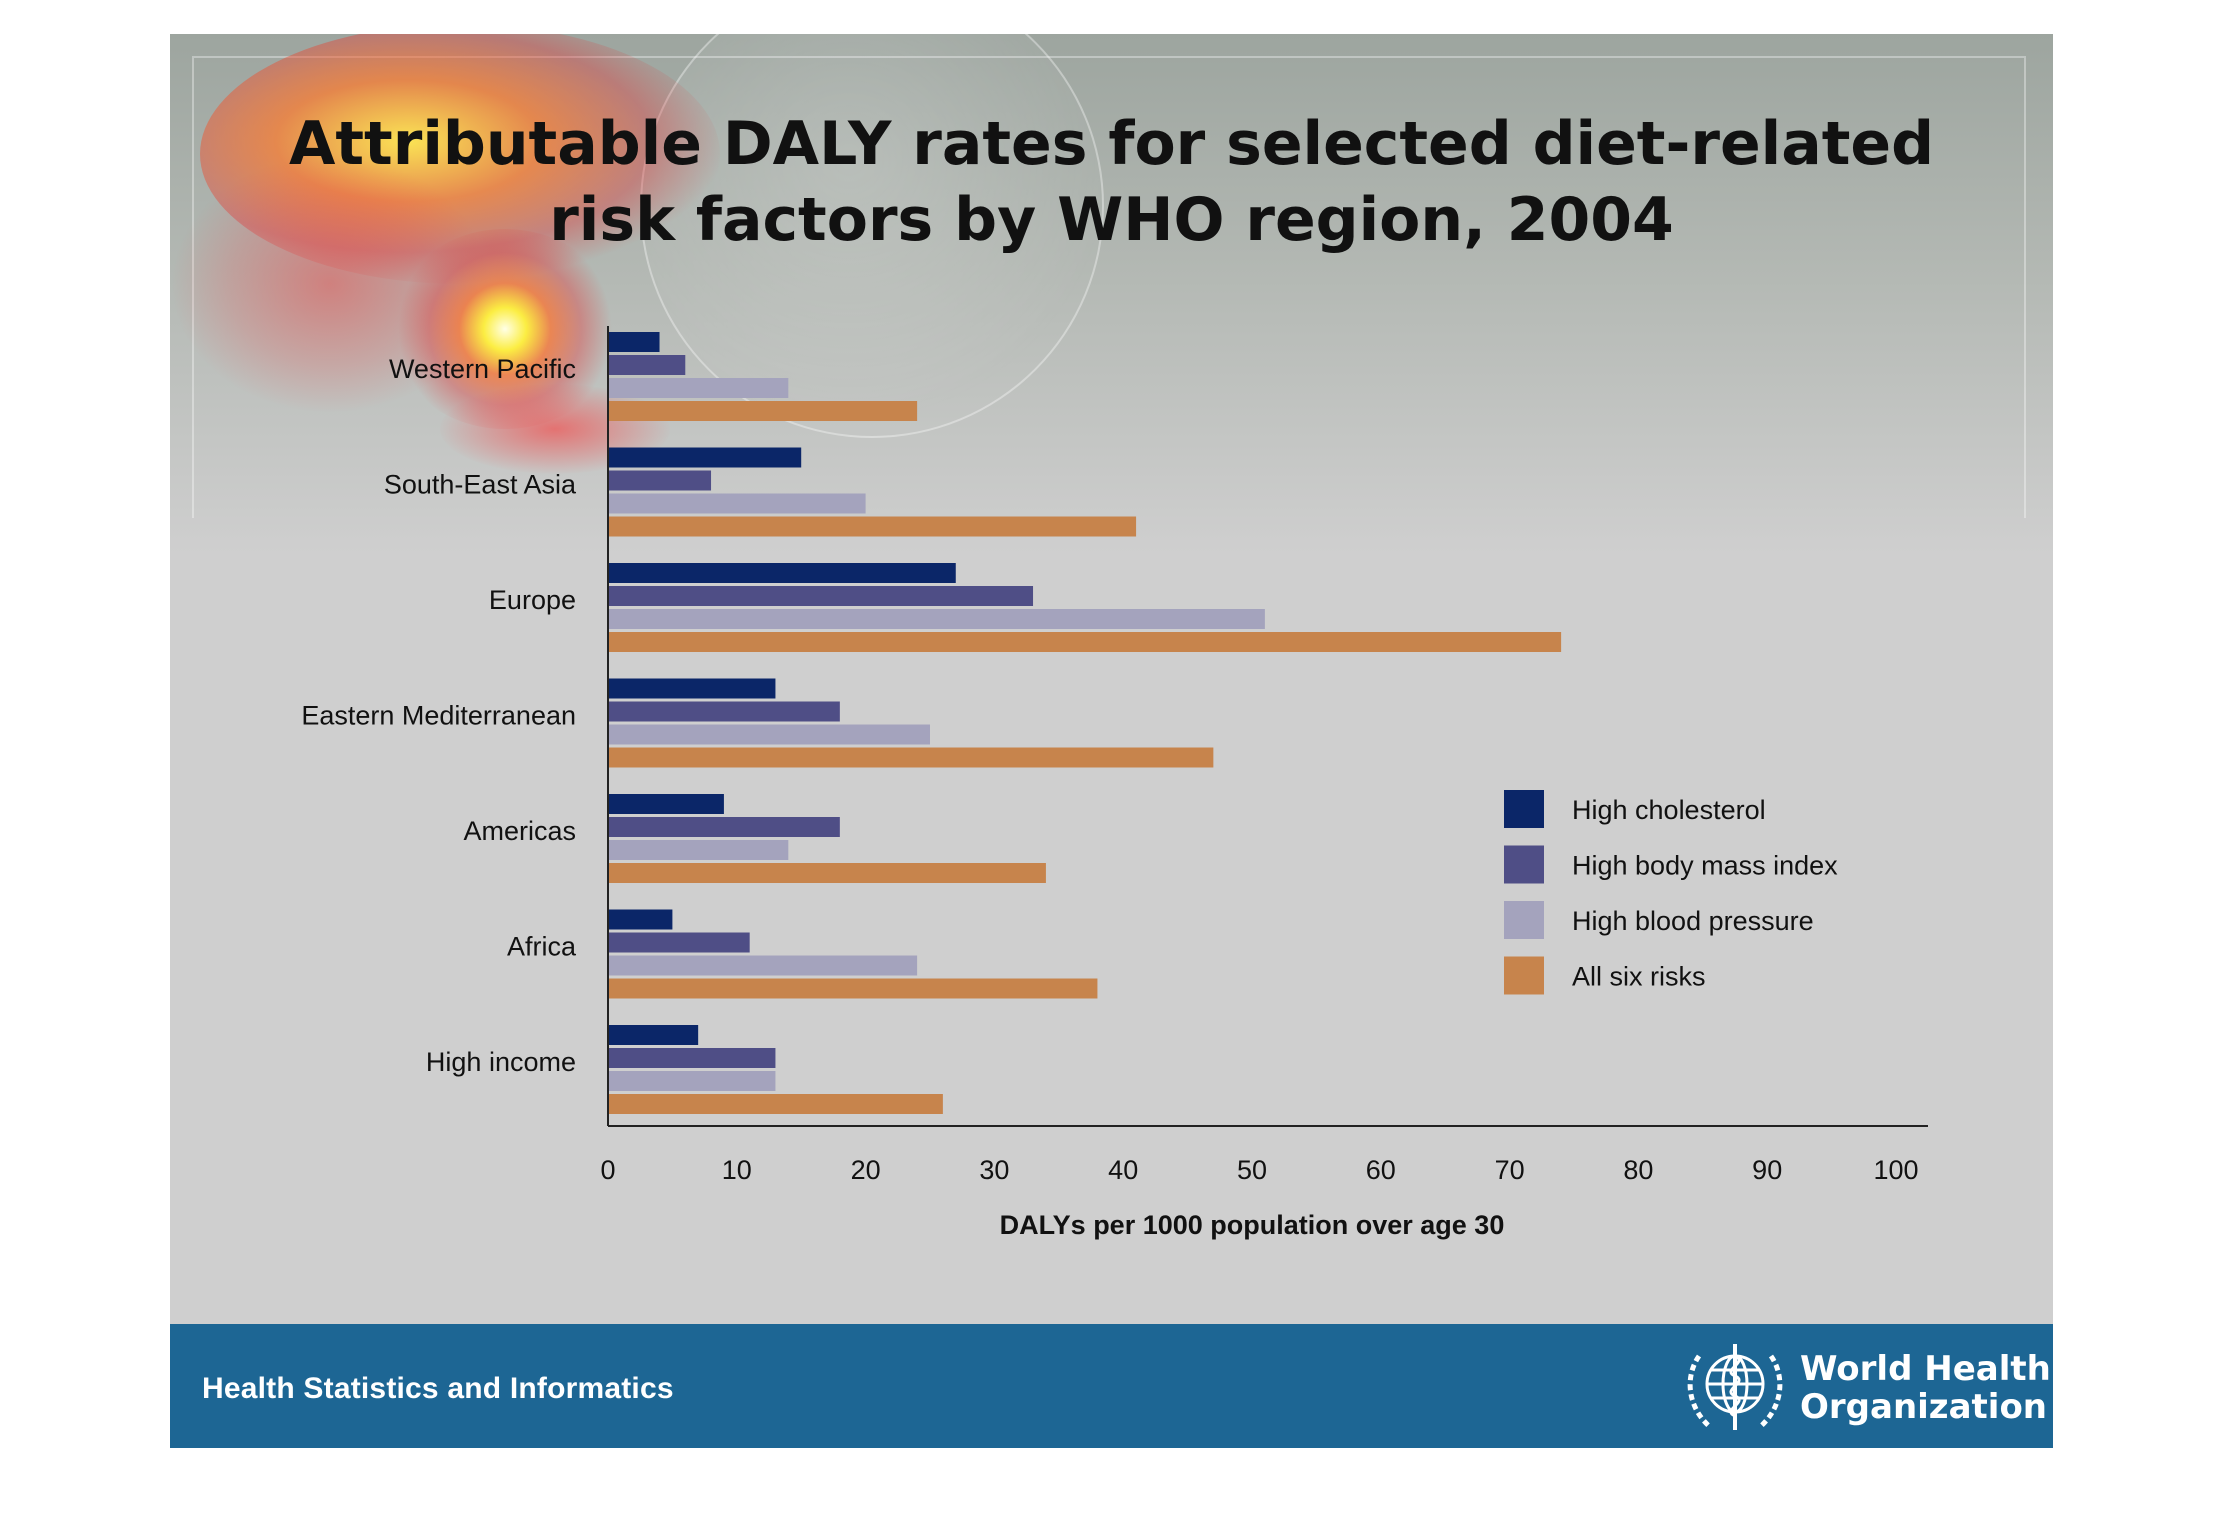 This screenshot has height=1530, width=2216. What do you see at coordinates (501, 1062) in the screenshot?
I see `category-label: High income` at bounding box center [501, 1062].